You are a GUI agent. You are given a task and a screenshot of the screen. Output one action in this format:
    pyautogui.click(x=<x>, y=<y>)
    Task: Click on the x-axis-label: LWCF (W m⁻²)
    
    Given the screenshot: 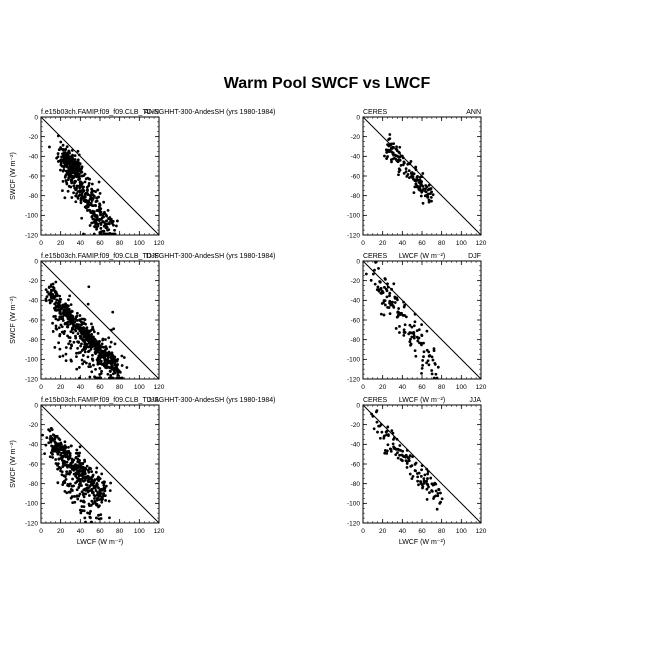 What is the action you would take?
    pyautogui.click(x=100, y=542)
    